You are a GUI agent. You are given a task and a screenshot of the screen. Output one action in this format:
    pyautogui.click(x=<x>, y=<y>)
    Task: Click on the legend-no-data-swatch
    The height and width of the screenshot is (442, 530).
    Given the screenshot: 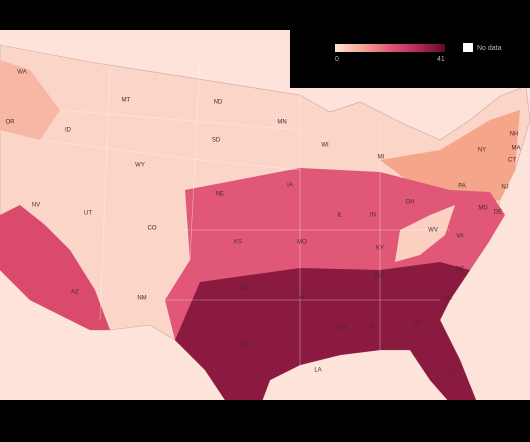 What is the action you would take?
    pyautogui.click(x=468, y=47)
    